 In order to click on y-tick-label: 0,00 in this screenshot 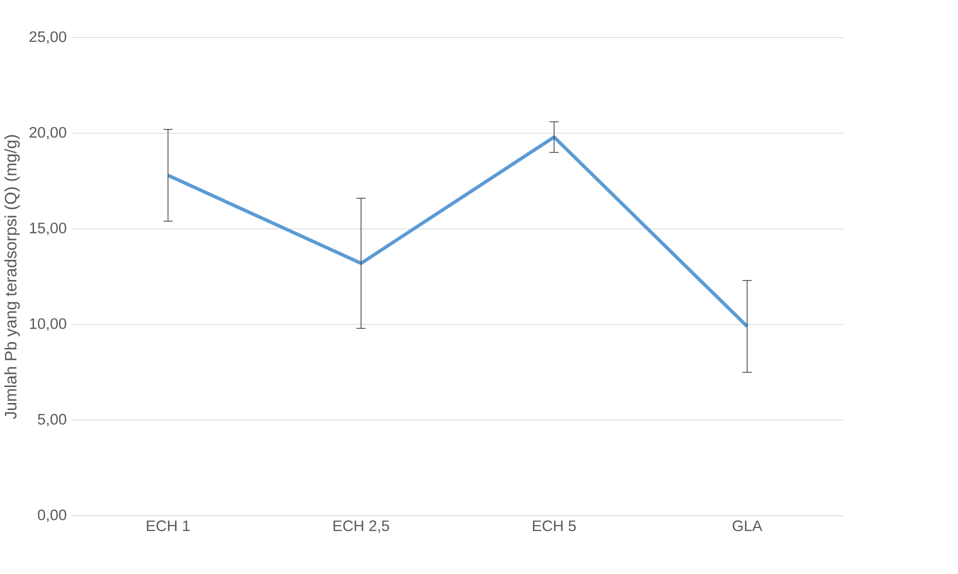, I will do `click(52, 515)`.